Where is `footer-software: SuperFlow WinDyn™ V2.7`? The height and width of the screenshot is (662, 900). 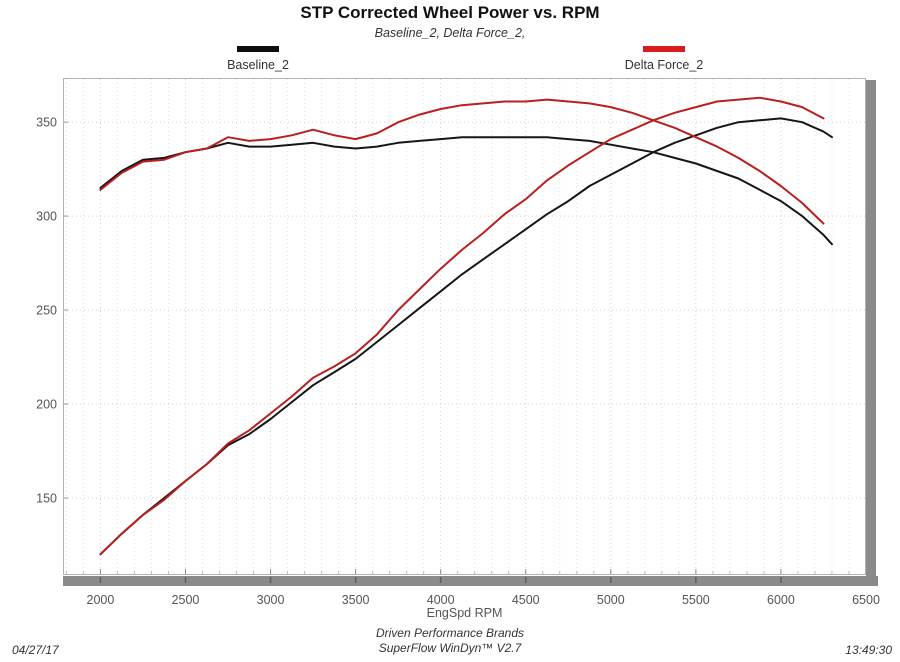 footer-software: SuperFlow WinDyn™ V2.7 is located at coordinates (450, 648).